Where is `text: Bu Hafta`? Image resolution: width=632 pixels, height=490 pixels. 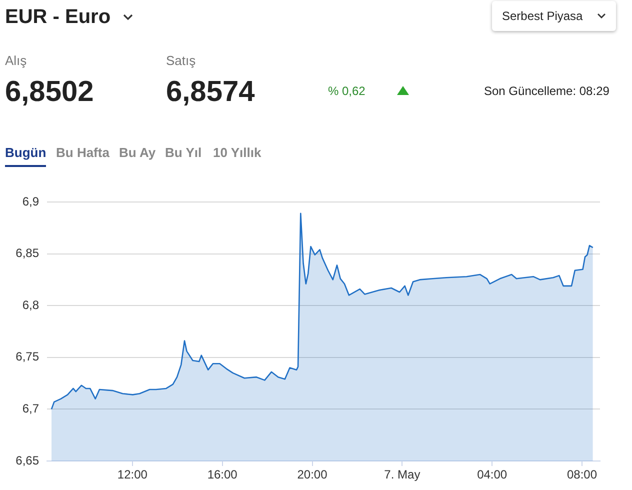 text: Bu Hafta is located at coordinates (83, 152).